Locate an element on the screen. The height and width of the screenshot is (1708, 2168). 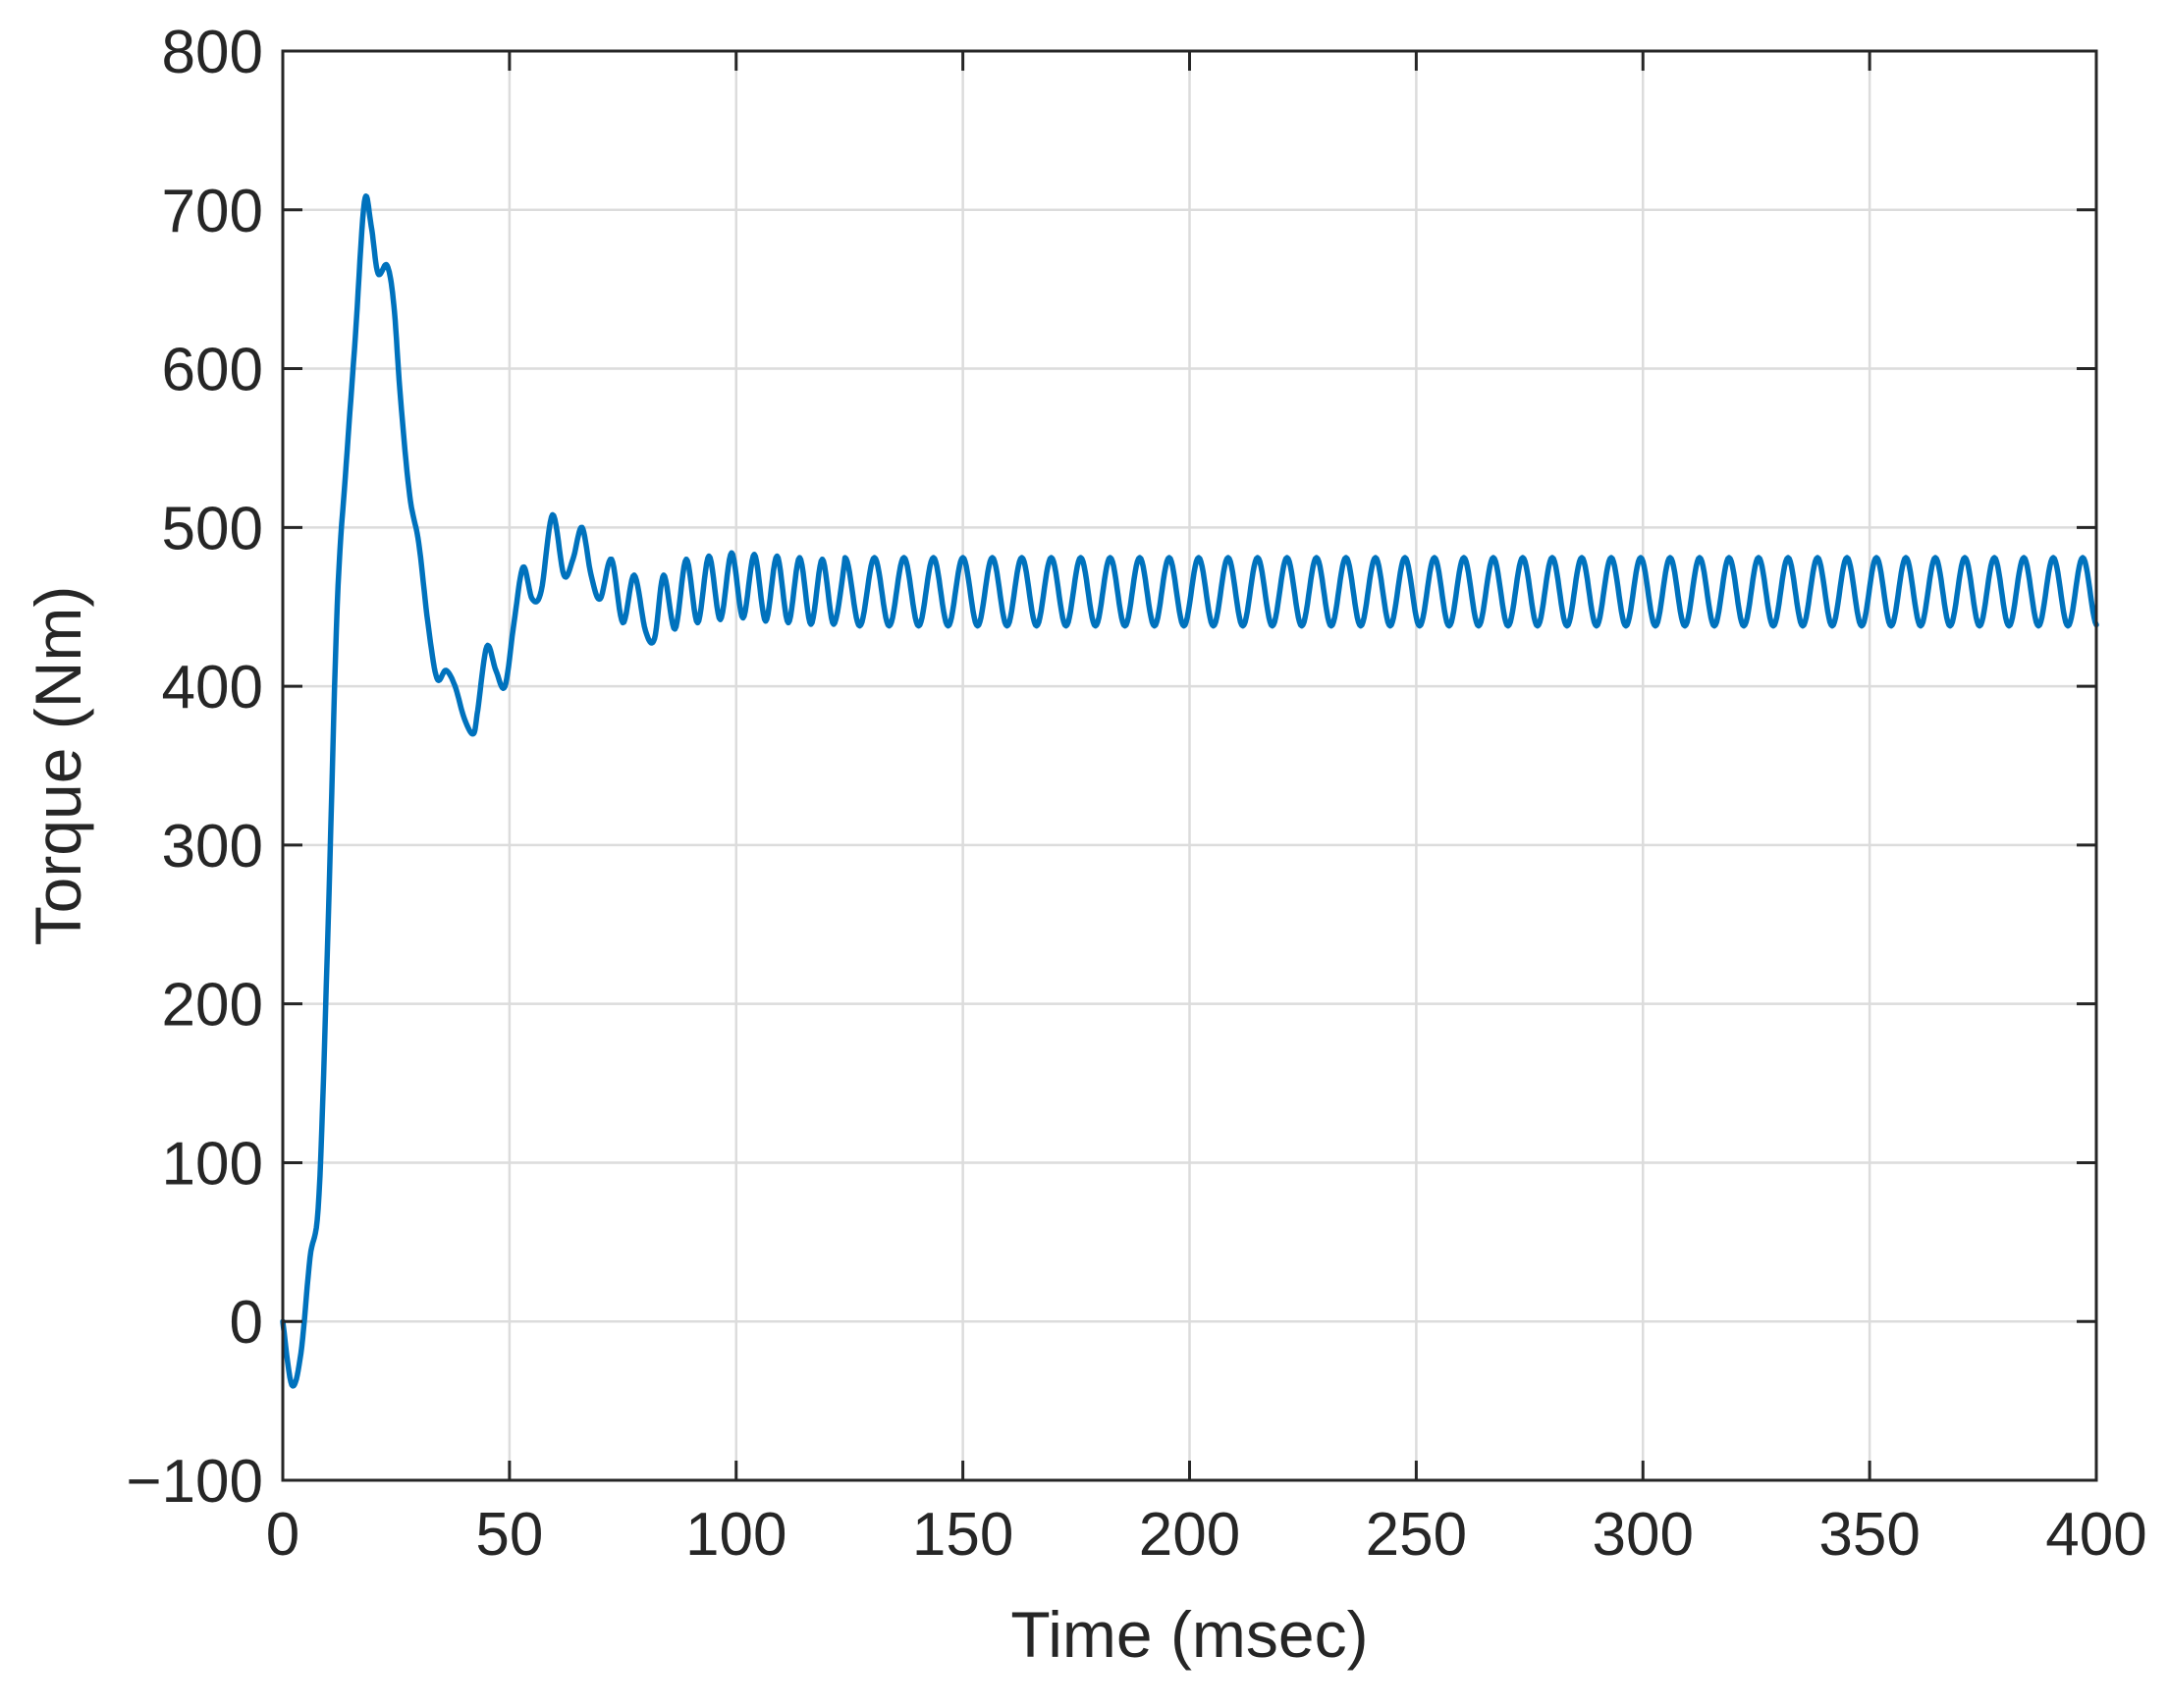
y-tick-label: −100 is located at coordinates (194, 1482).